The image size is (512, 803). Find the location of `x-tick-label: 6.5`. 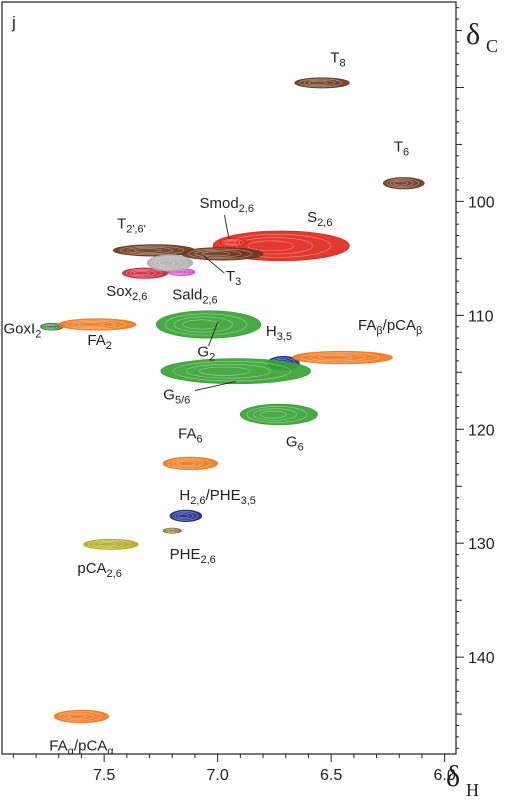

x-tick-label: 6.5 is located at coordinates (331, 775).